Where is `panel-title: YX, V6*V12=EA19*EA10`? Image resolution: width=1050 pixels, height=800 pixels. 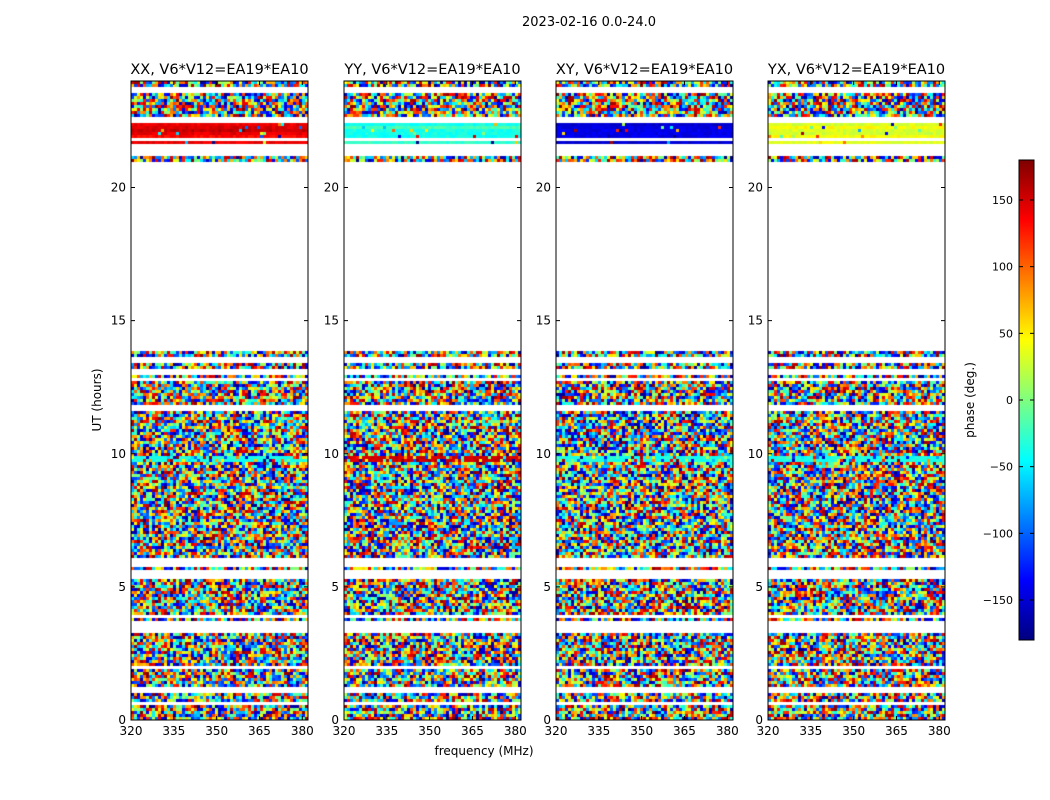
panel-title: YX, V6*V12=EA19*EA10 is located at coordinates (856, 70).